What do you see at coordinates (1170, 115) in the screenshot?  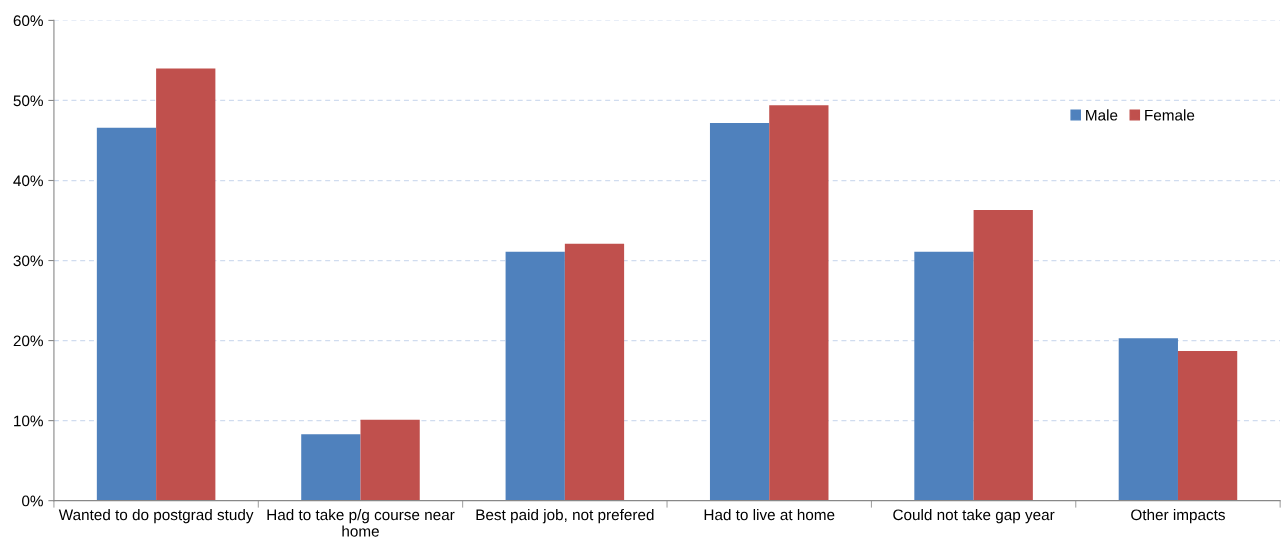 I see `legend-label: Female` at bounding box center [1170, 115].